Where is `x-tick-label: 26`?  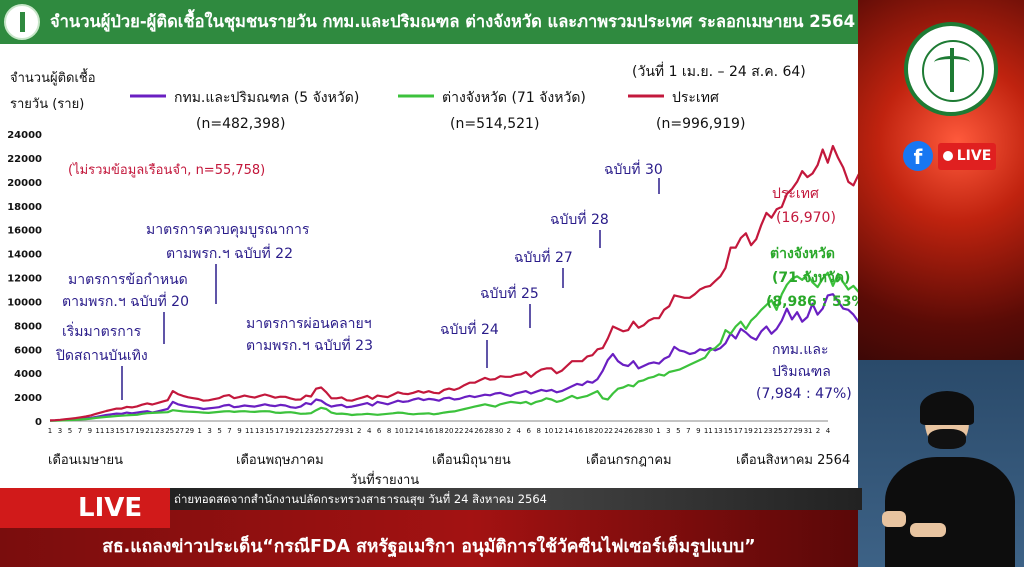 x-tick-label: 26 is located at coordinates (478, 431).